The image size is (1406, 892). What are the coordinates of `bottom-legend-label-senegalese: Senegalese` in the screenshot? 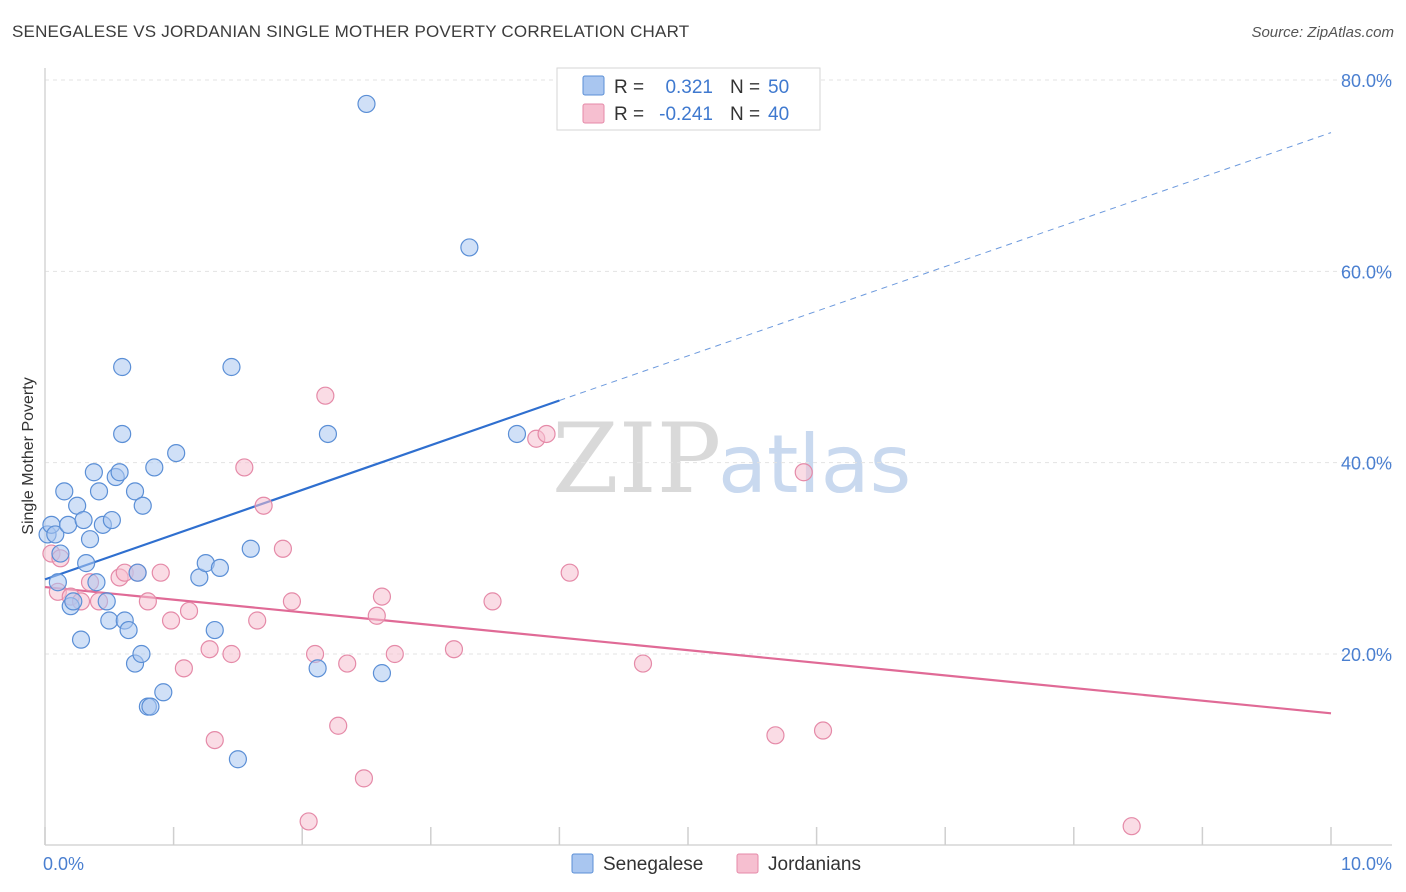 It's located at (653, 864).